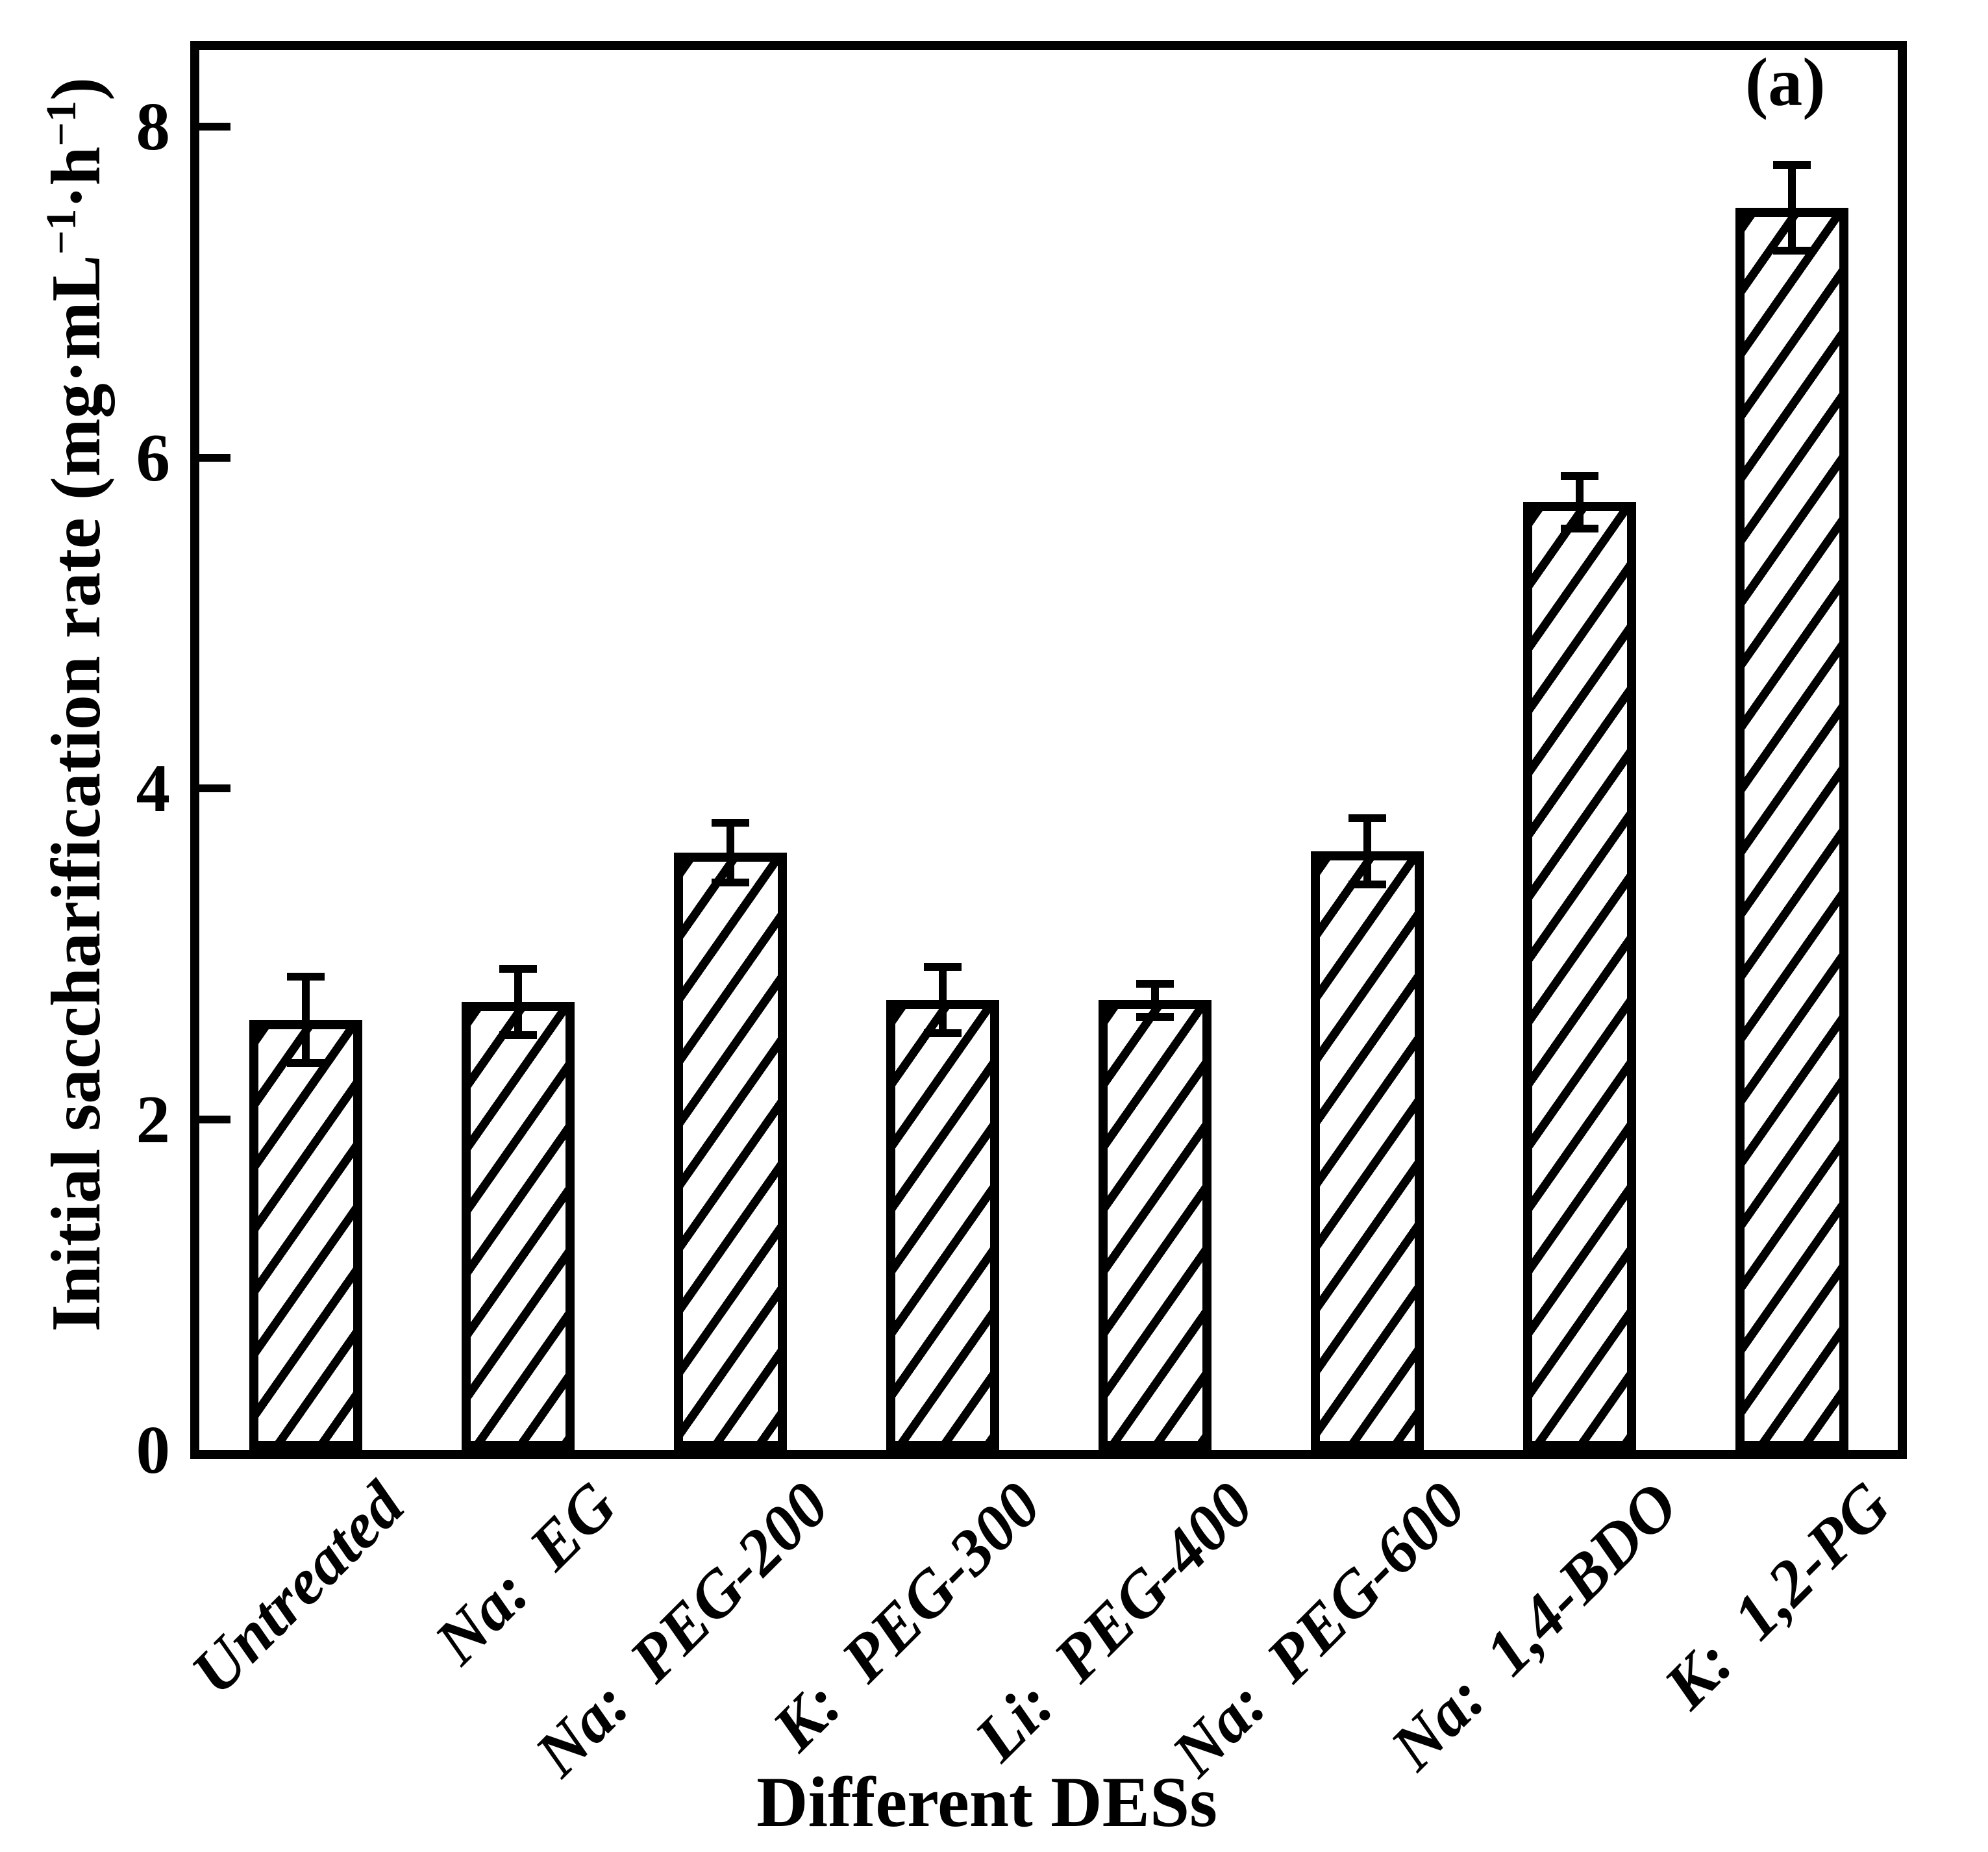  Describe the element at coordinates (298, 1588) in the screenshot. I see `x-tick-label: Untreated` at that location.